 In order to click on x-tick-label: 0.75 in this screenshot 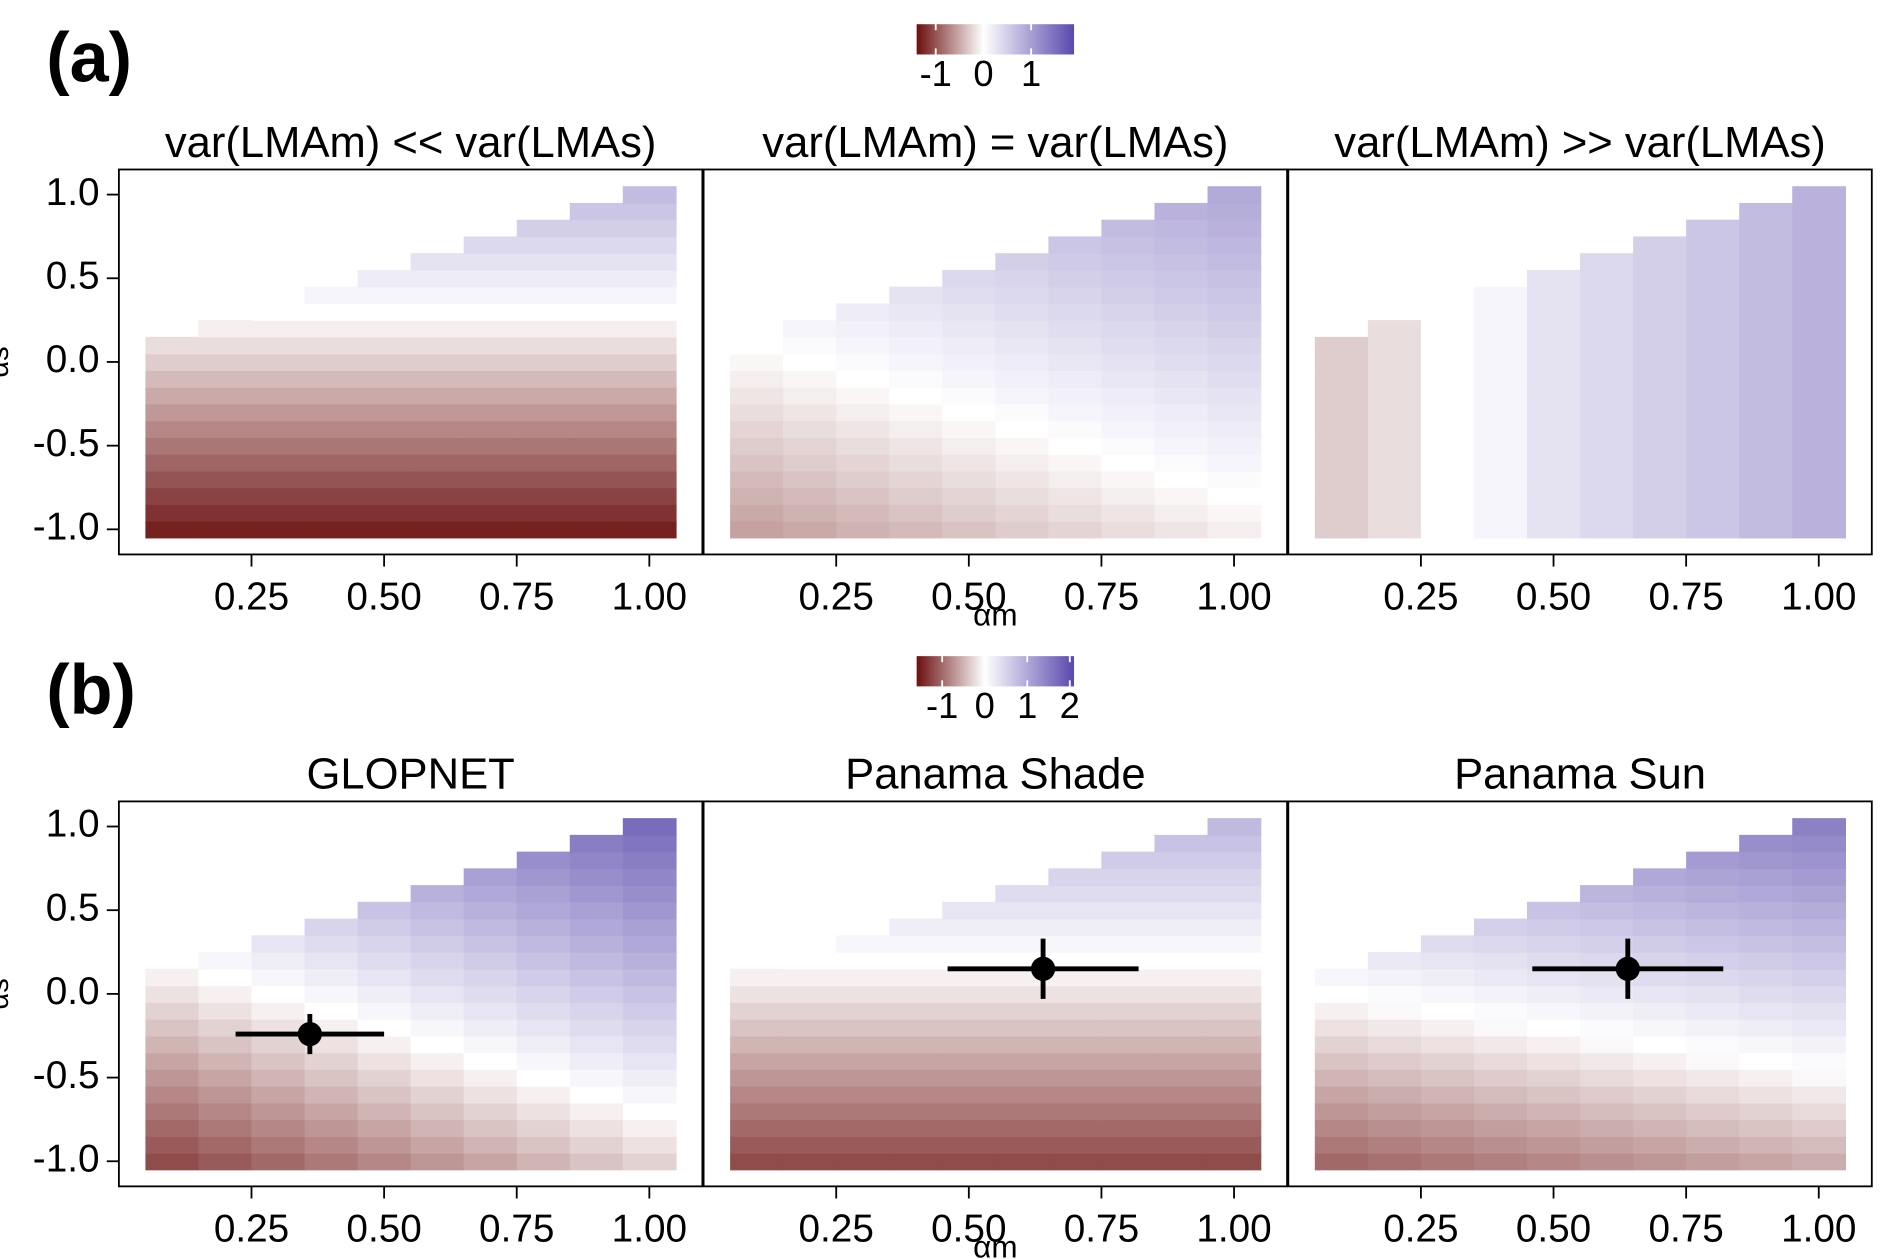, I will do `click(516, 596)`.